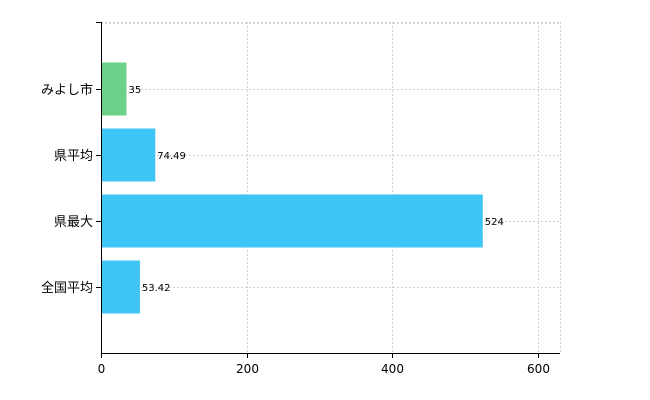 This screenshot has width=650, height=400. I want to click on category-label-1: 県平均, so click(73, 156).